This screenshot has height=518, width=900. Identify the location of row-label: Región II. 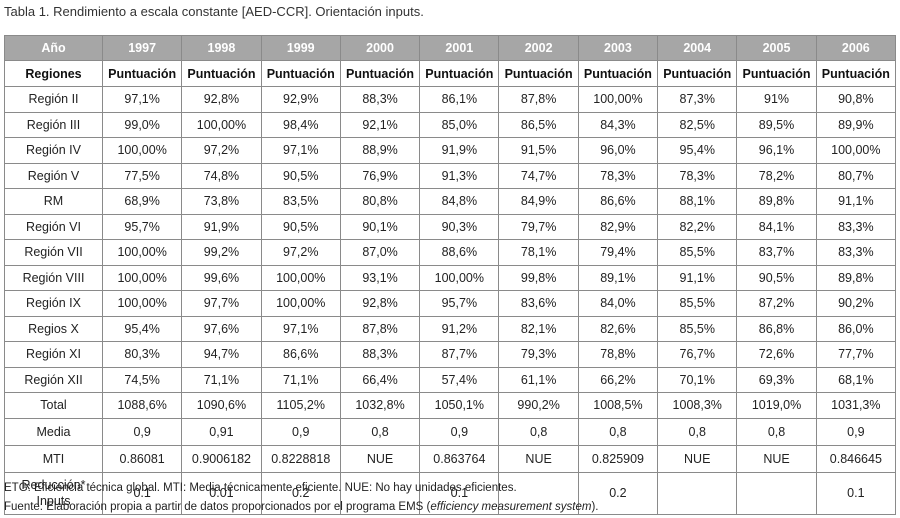
(53, 99).